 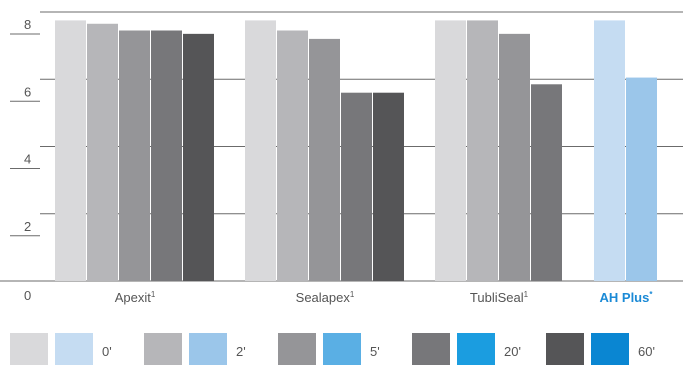 What do you see at coordinates (627, 297) in the screenshot?
I see `category-label: AH Plus*` at bounding box center [627, 297].